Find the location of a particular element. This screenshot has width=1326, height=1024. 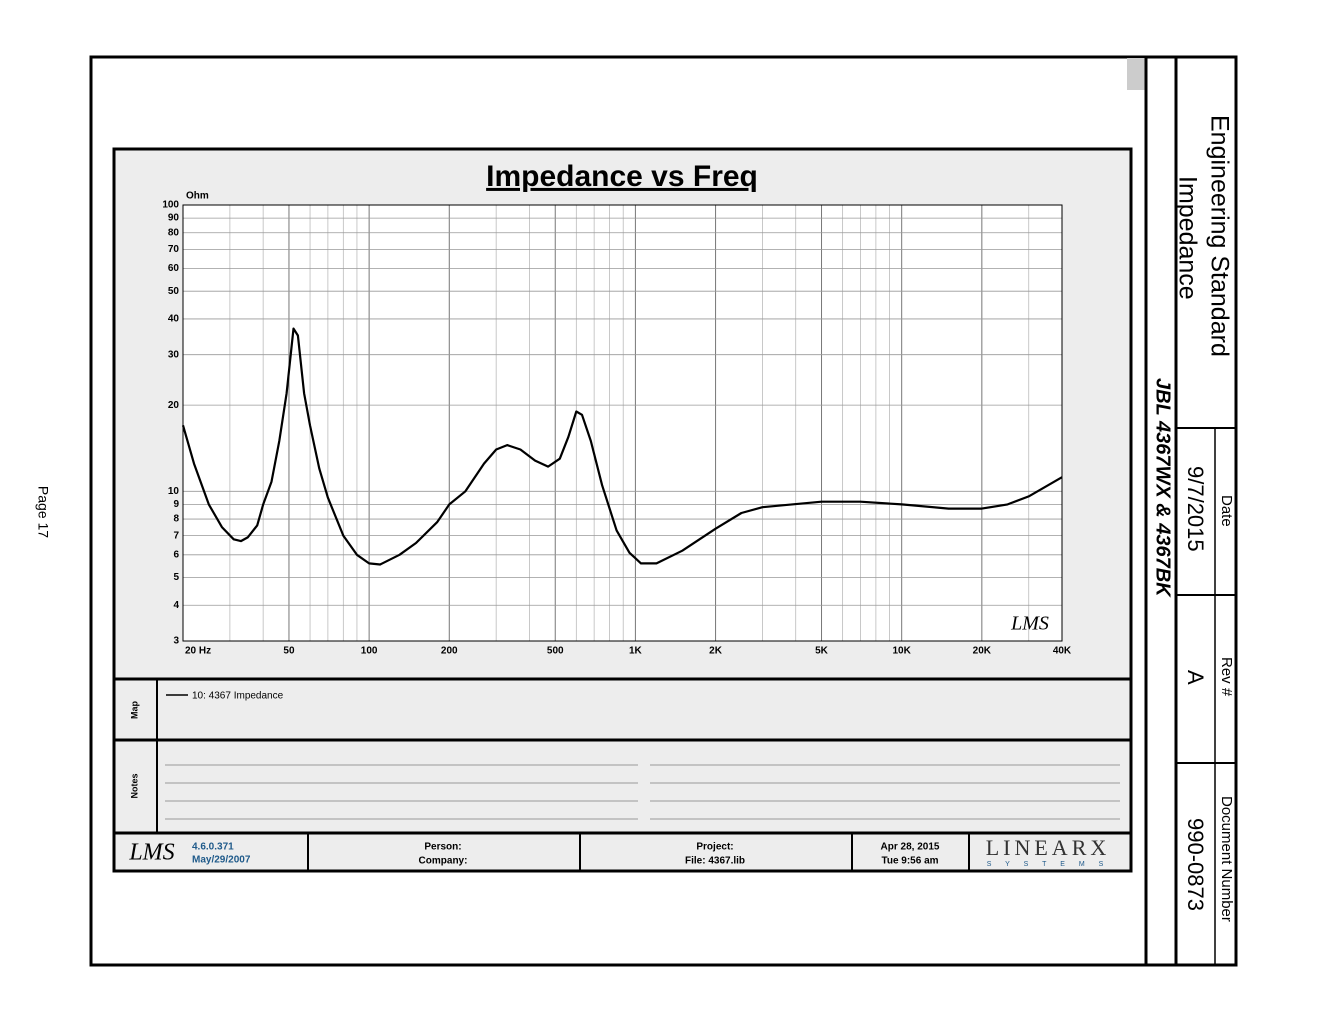

notes-label: Notes is located at coordinates (134, 785).